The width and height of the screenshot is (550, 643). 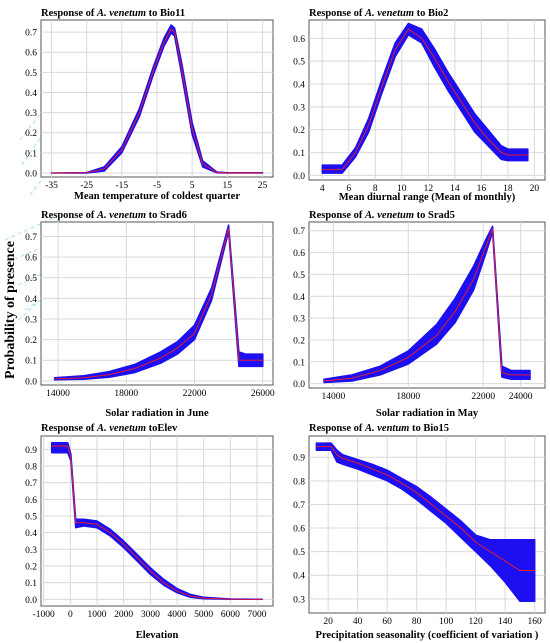 What do you see at coordinates (375, 189) in the screenshot?
I see `x-tick-label: 8` at bounding box center [375, 189].